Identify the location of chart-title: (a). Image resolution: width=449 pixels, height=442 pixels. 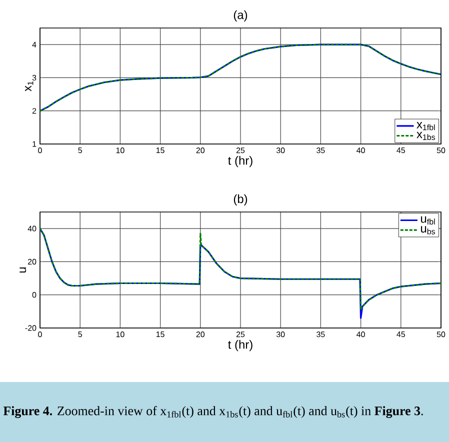
(241, 16).